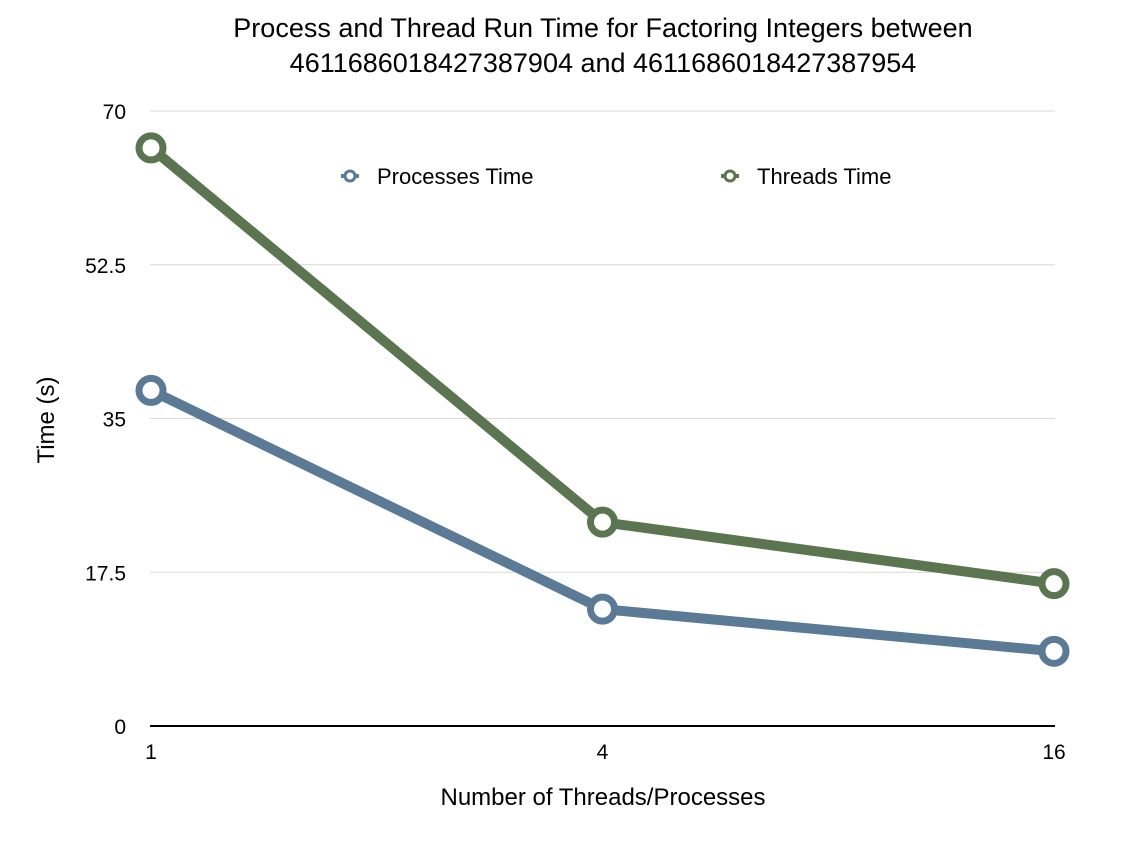  What do you see at coordinates (455, 176) in the screenshot?
I see `legend-label: Processes Time` at bounding box center [455, 176].